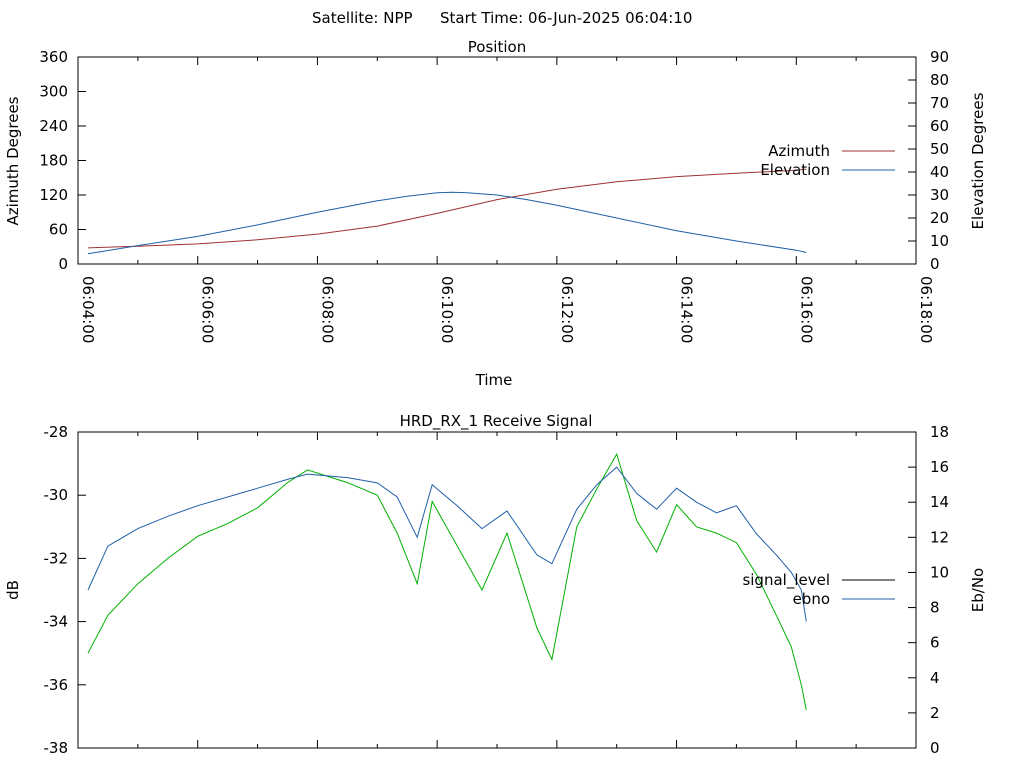  Describe the element at coordinates (494, 380) in the screenshot. I see `position-xlabel: Time` at that location.